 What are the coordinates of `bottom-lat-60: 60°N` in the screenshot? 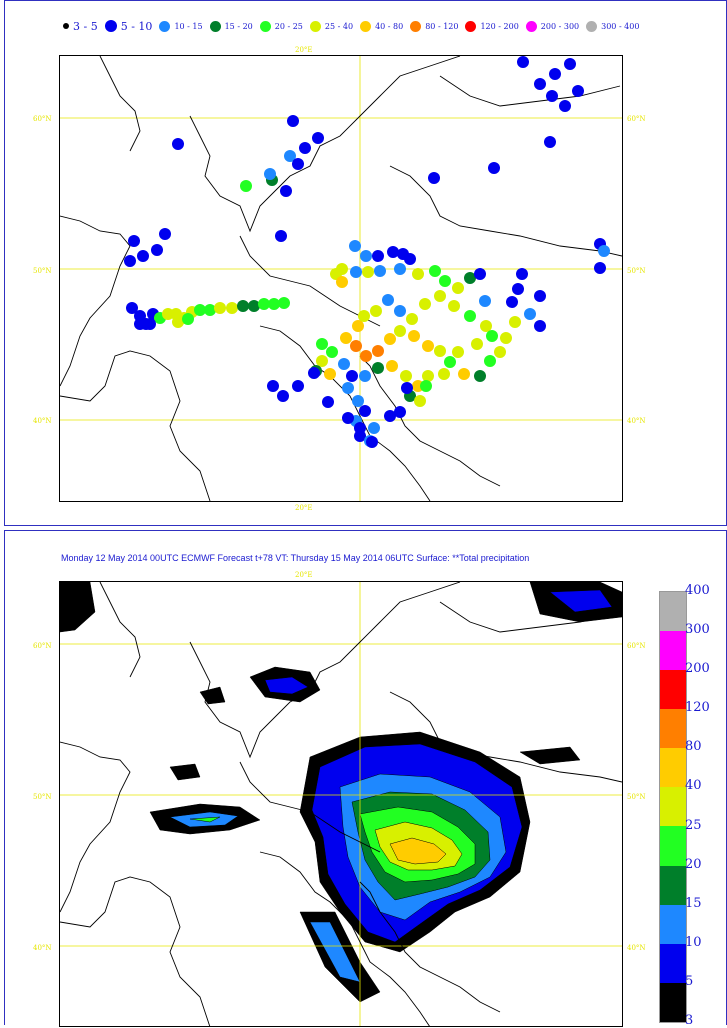 It's located at (42, 646).